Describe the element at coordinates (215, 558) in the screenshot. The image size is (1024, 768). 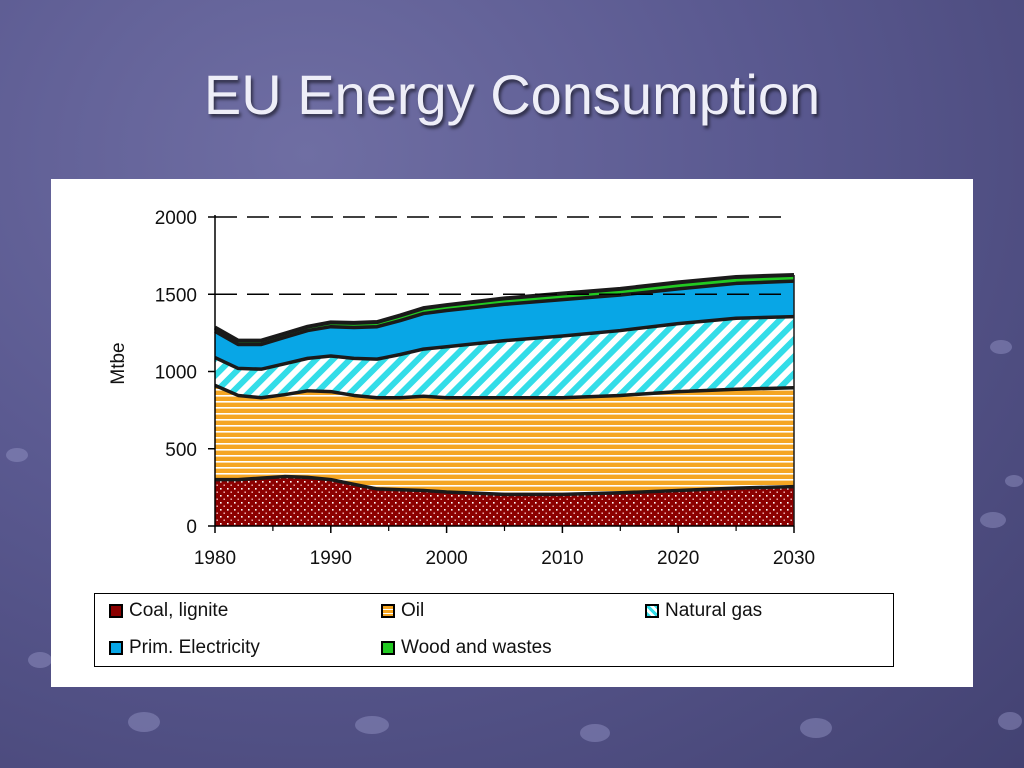
I see `x-tick-label: 1980` at that location.